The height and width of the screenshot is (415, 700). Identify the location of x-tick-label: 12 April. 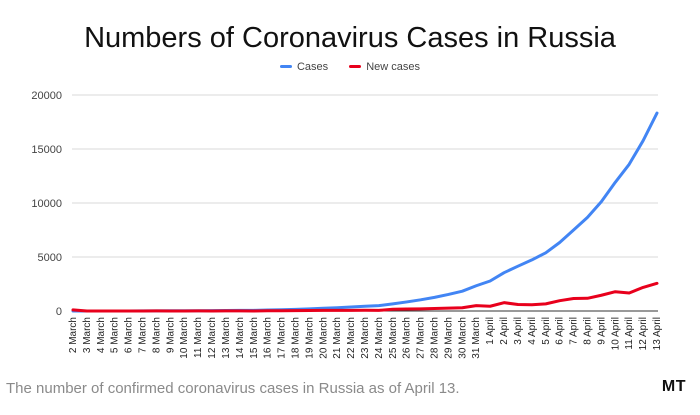
(643, 333).